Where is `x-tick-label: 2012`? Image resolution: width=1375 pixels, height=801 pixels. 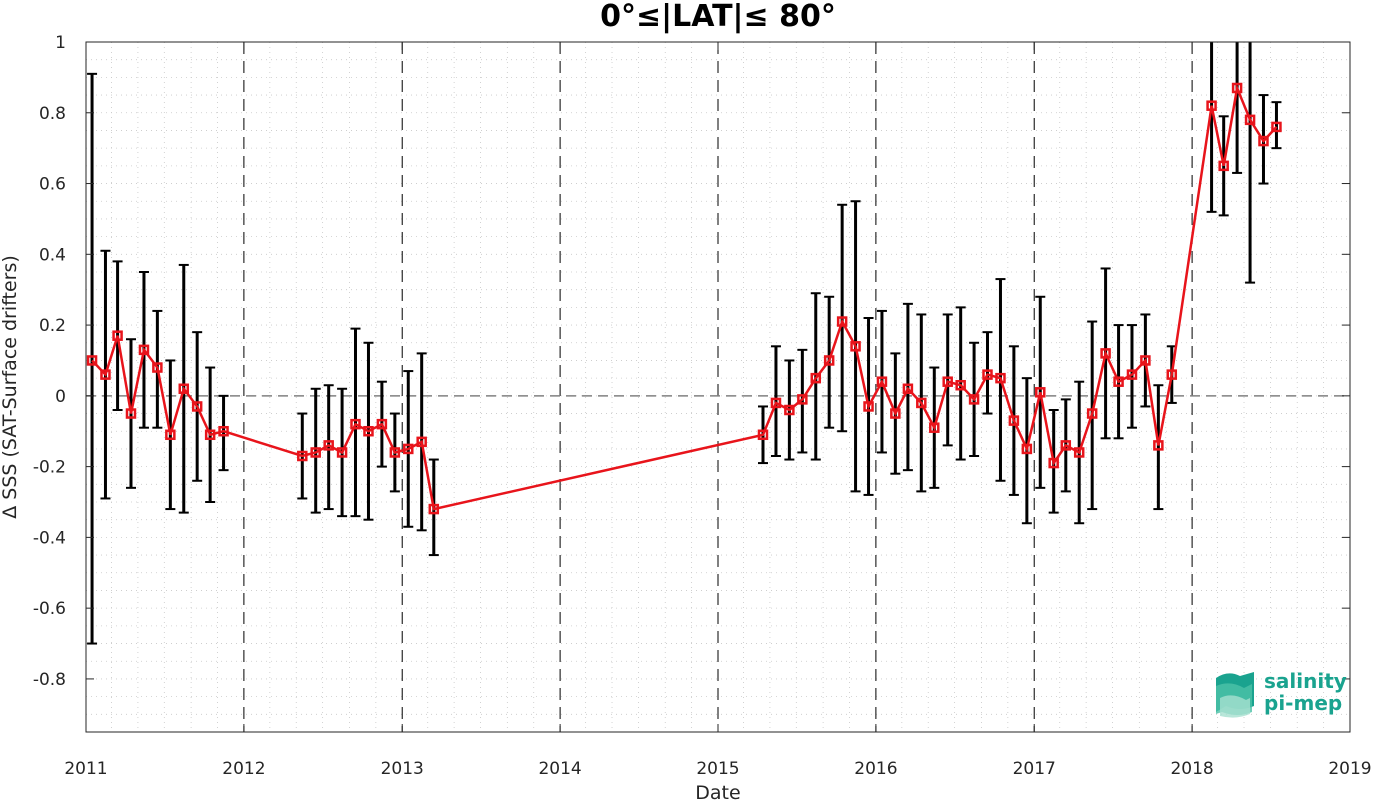 x-tick-label: 2012 is located at coordinates (243, 769).